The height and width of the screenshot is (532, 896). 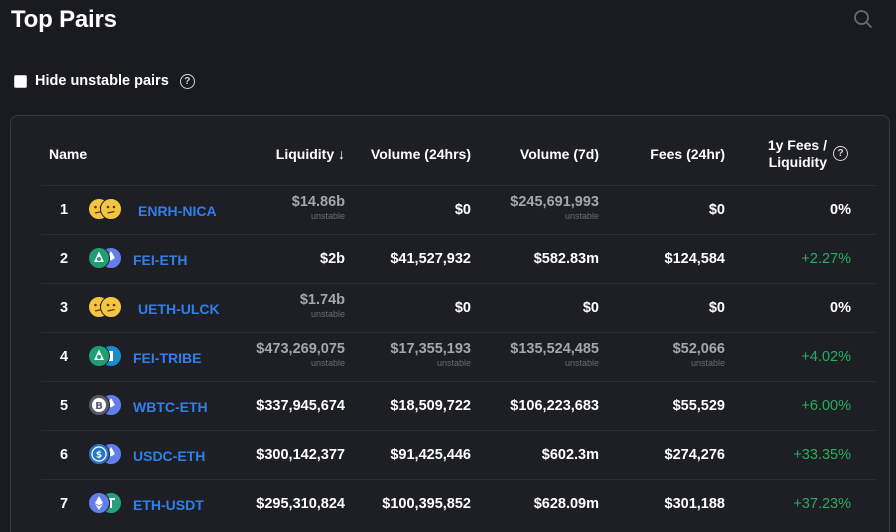 I want to click on table-row: 3 UETH-ULCK $1.74b unstable $0 $0 $0 0%, so click(x=458, y=307).